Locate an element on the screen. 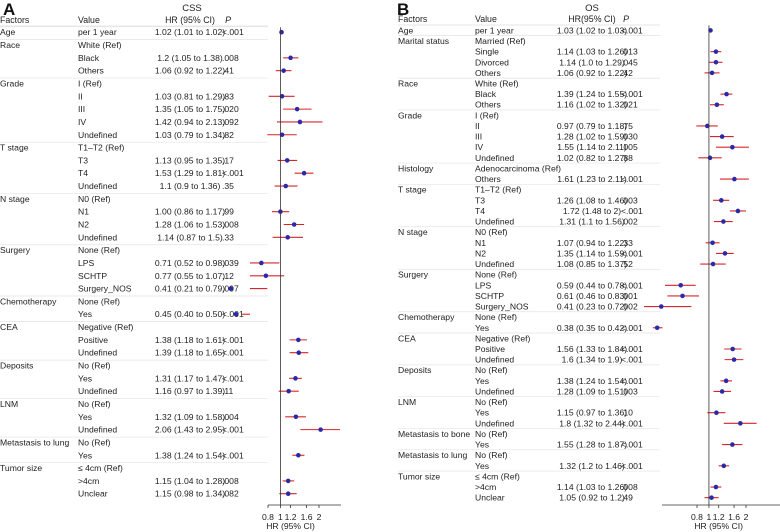  value-label: T1–T2 (Ref) is located at coordinates (498, 190).